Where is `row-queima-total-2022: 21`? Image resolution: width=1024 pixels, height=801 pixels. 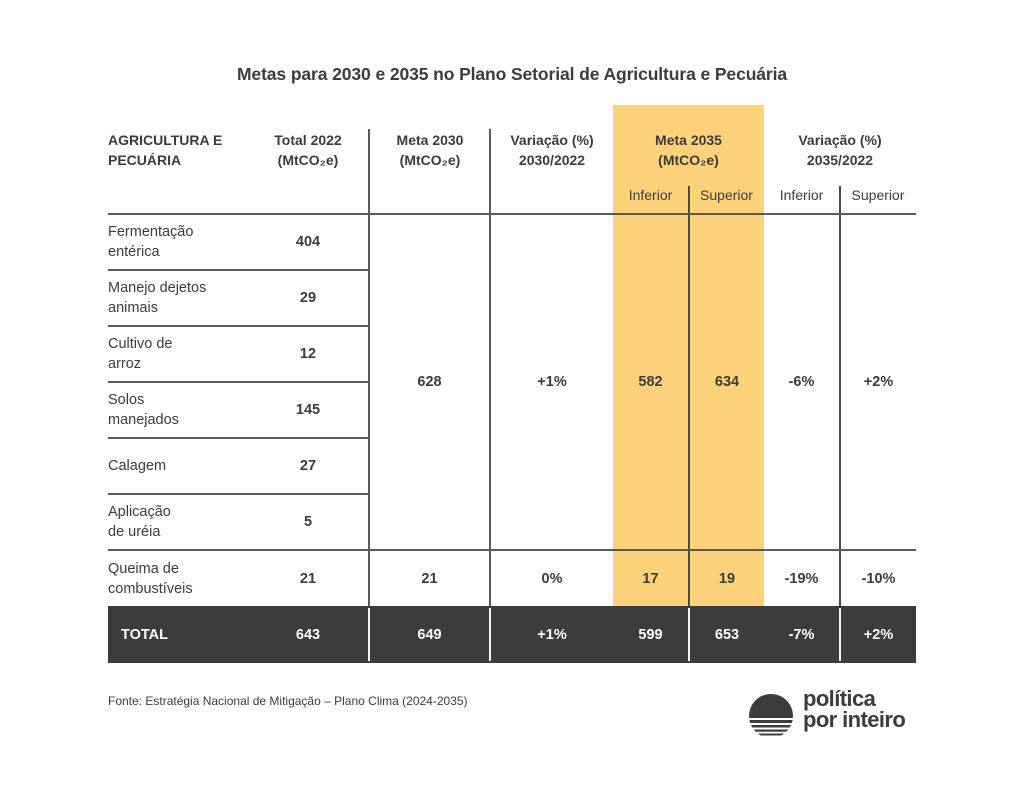 row-queima-total-2022: 21 is located at coordinates (308, 578).